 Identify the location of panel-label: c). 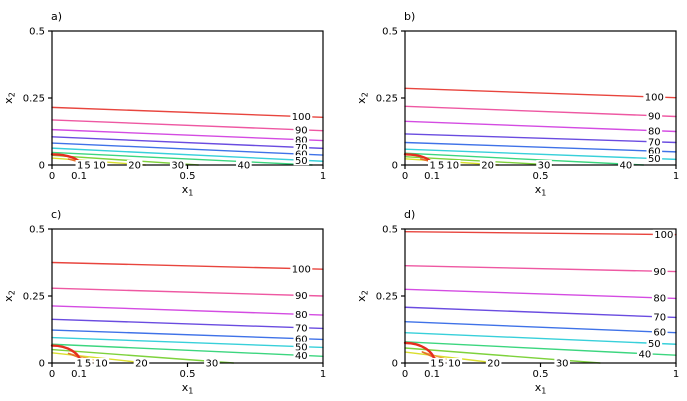
(56, 214).